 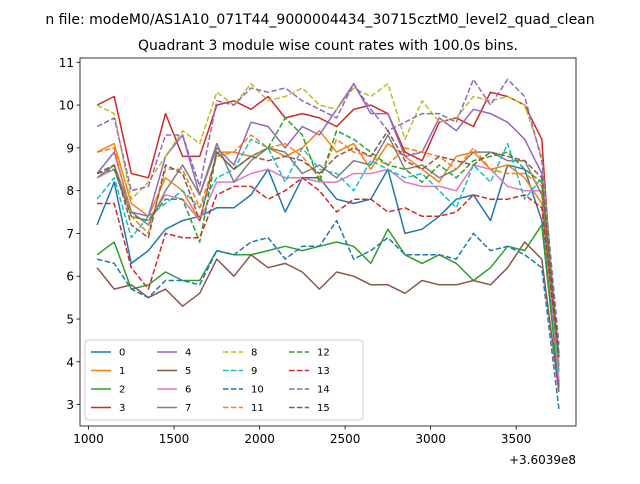 I want to click on legend-label-14: 14, so click(x=323, y=390).